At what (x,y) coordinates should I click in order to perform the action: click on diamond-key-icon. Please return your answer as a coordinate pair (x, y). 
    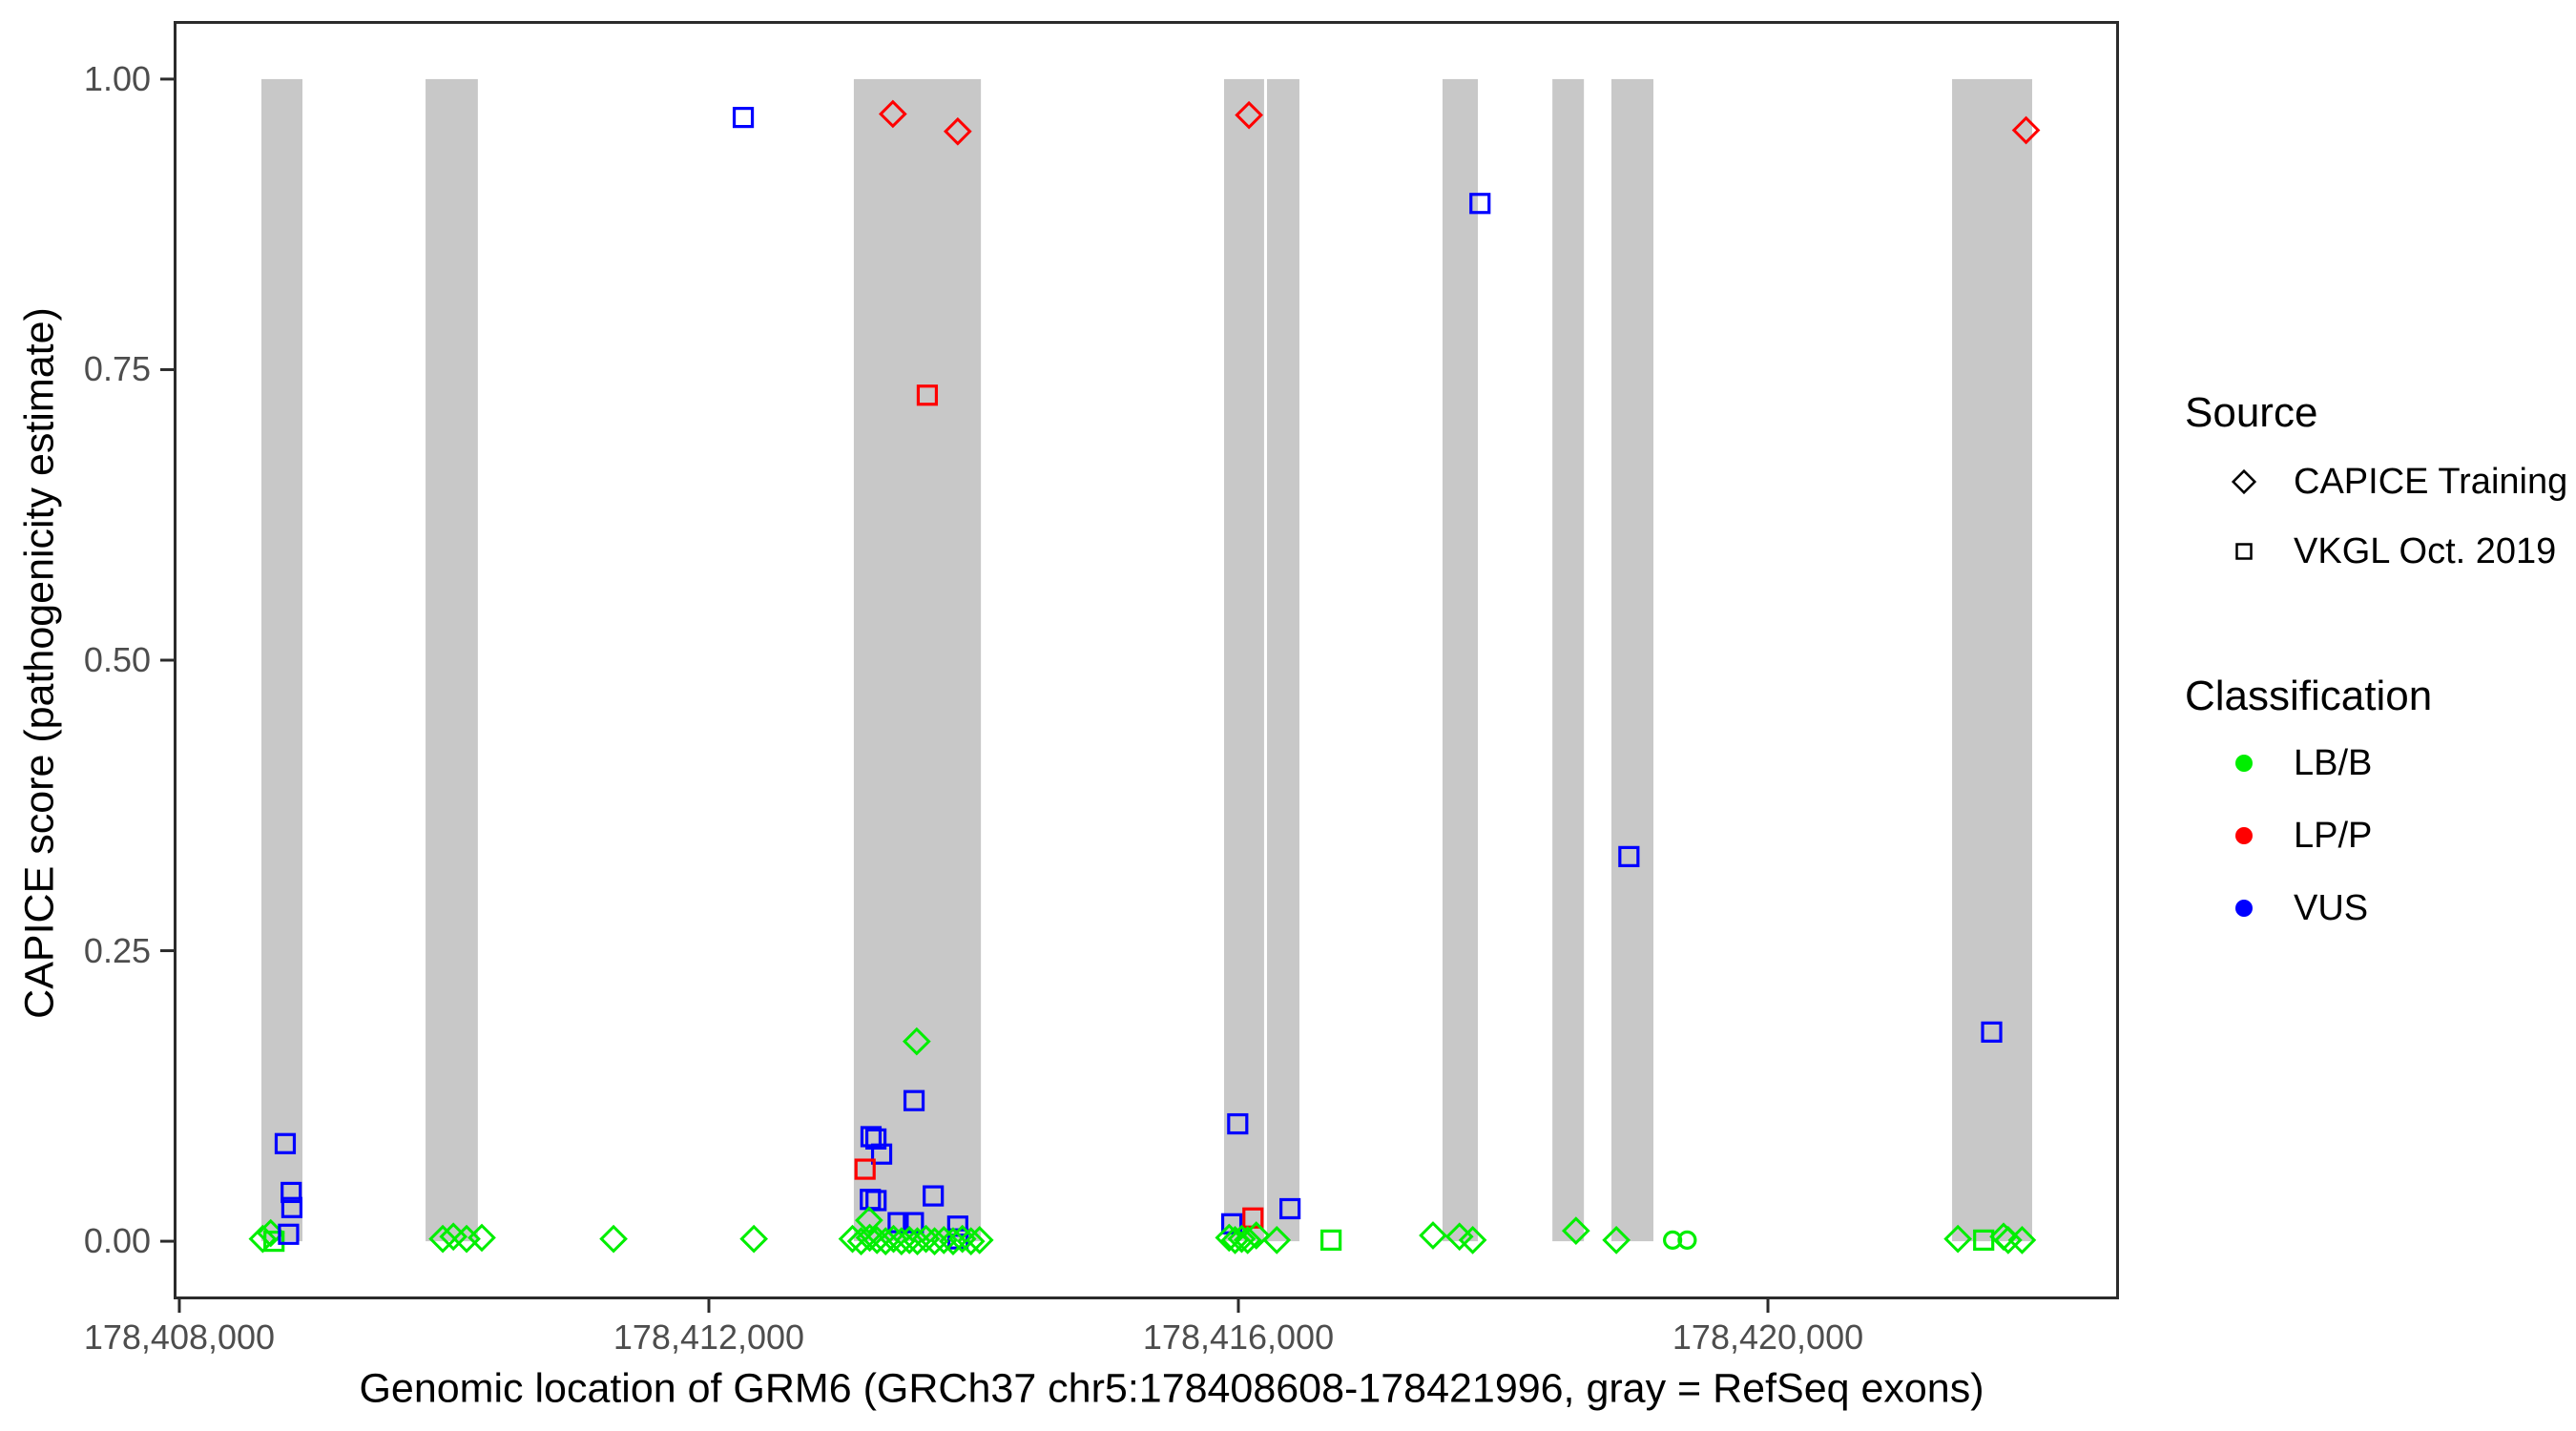
    Looking at the image, I should click on (2244, 482).